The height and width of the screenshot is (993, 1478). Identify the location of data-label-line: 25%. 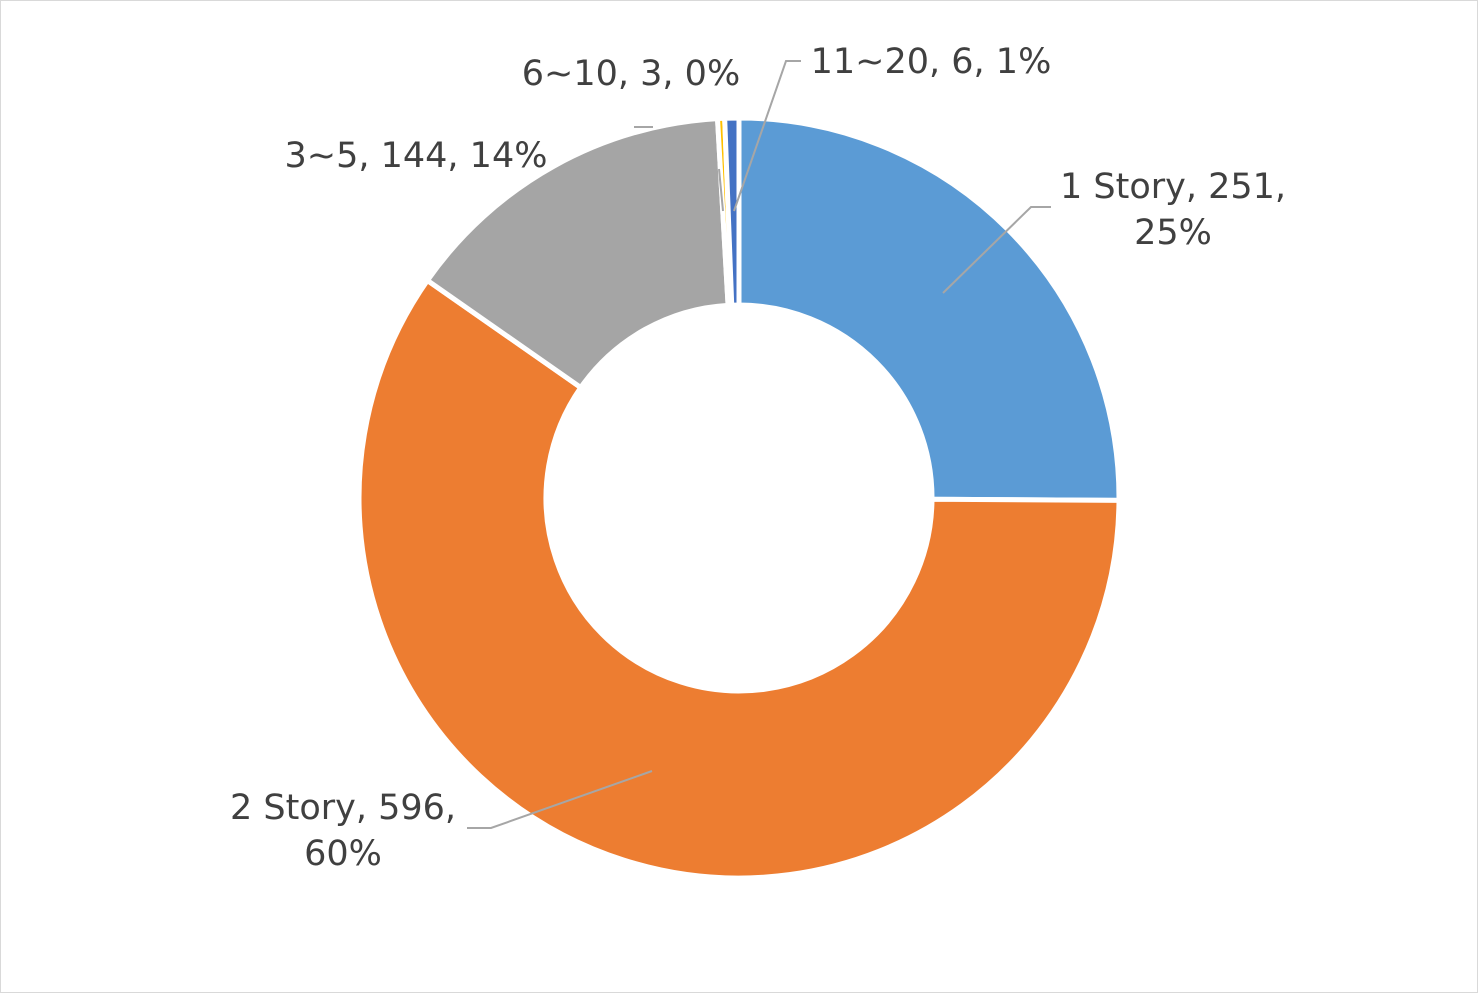
(1173, 233).